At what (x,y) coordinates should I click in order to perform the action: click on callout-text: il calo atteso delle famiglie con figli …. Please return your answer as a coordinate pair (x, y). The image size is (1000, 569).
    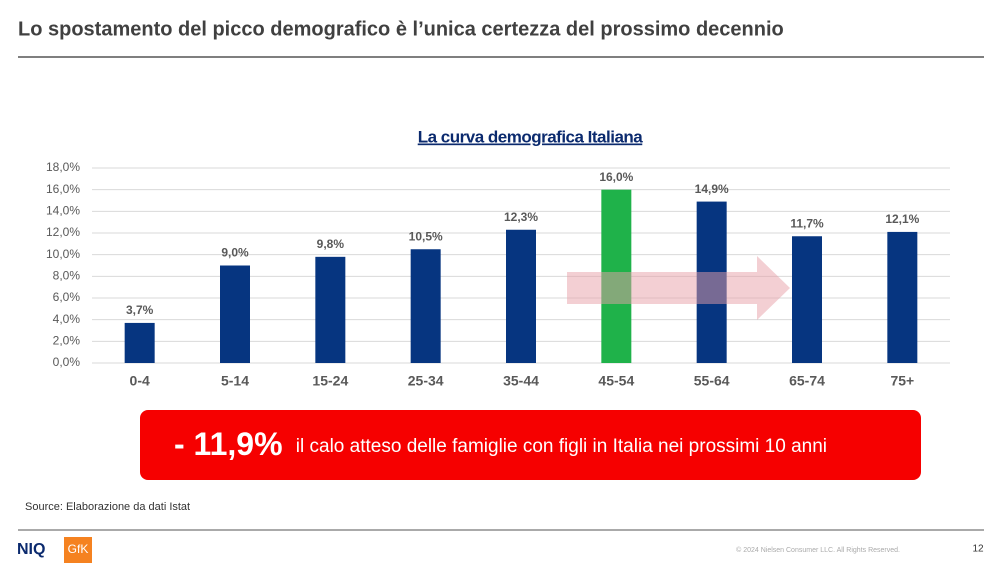
    Looking at the image, I should click on (561, 446).